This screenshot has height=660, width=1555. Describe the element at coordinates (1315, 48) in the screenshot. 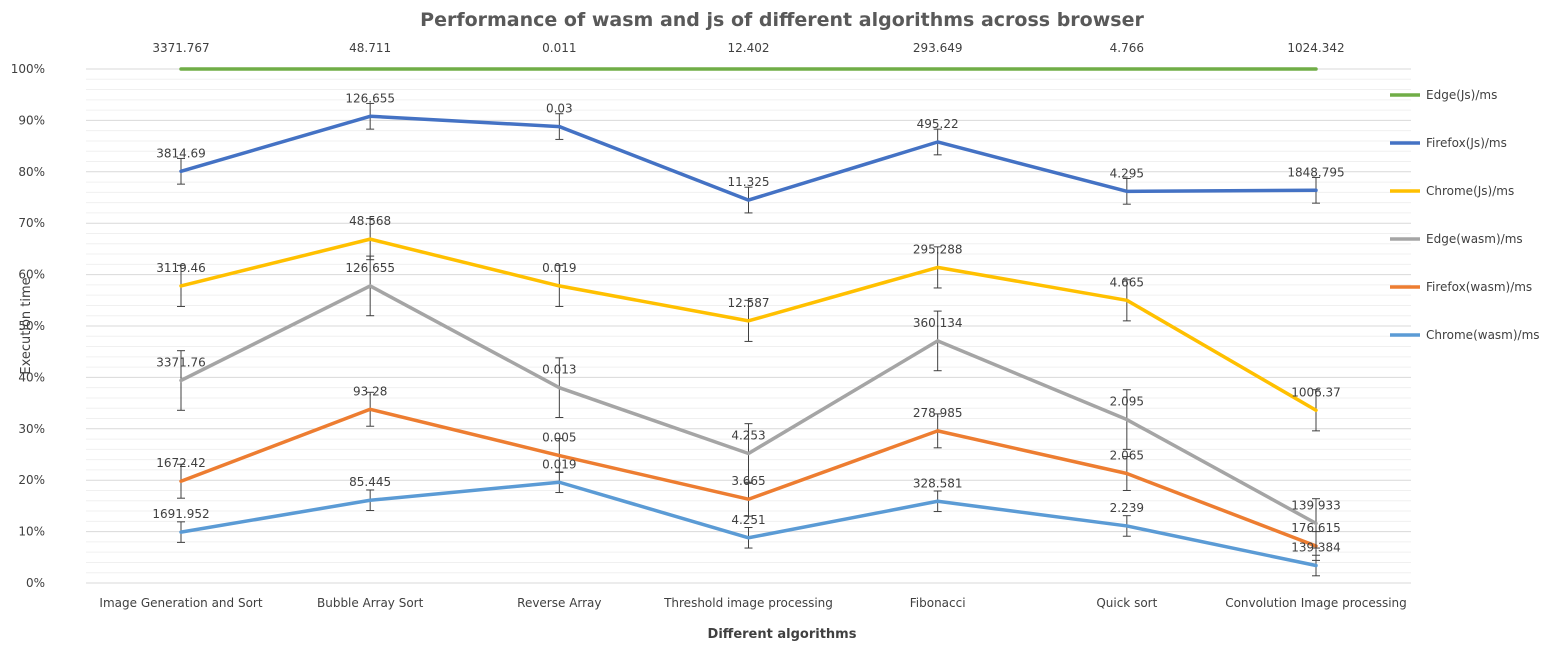

I see `data-label: 1024.342` at that location.